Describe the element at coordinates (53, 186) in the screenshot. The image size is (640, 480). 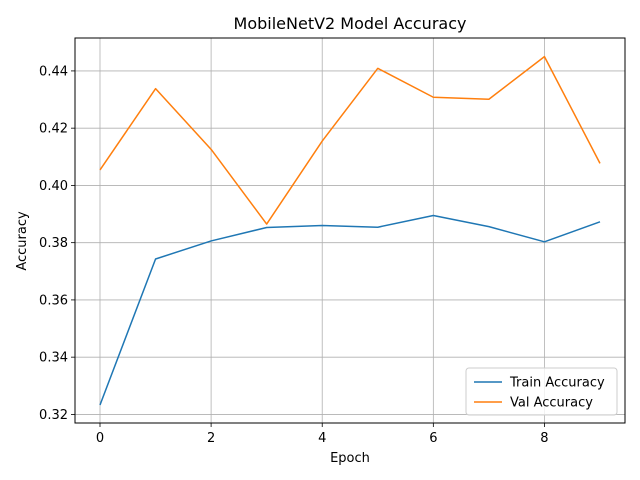
I see `y-tick-label: 0.40` at that location.